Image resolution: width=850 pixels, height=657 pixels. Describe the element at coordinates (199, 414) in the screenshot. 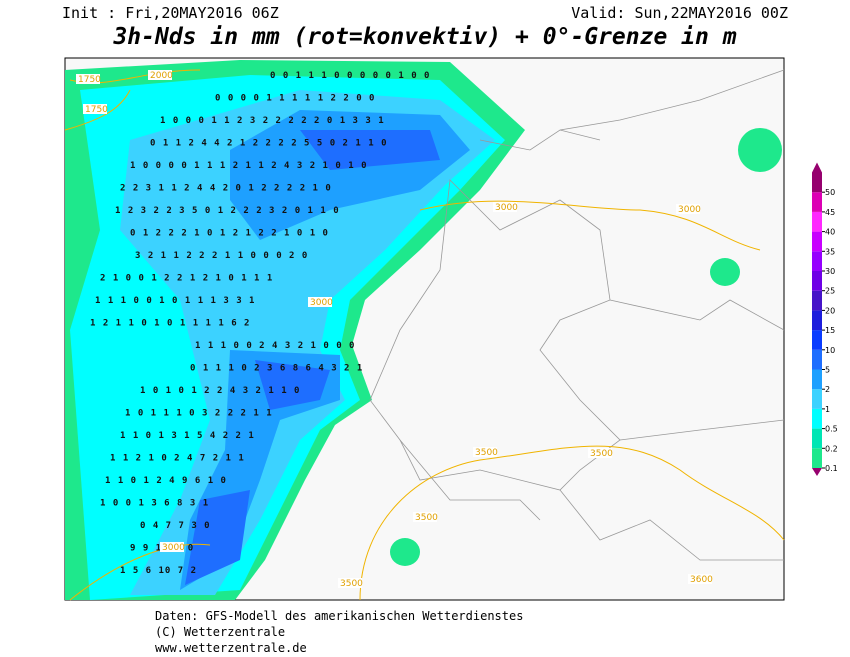

I see `precip-row: 1 0 1 1 1 0 3 2 2 2 1 1` at that location.